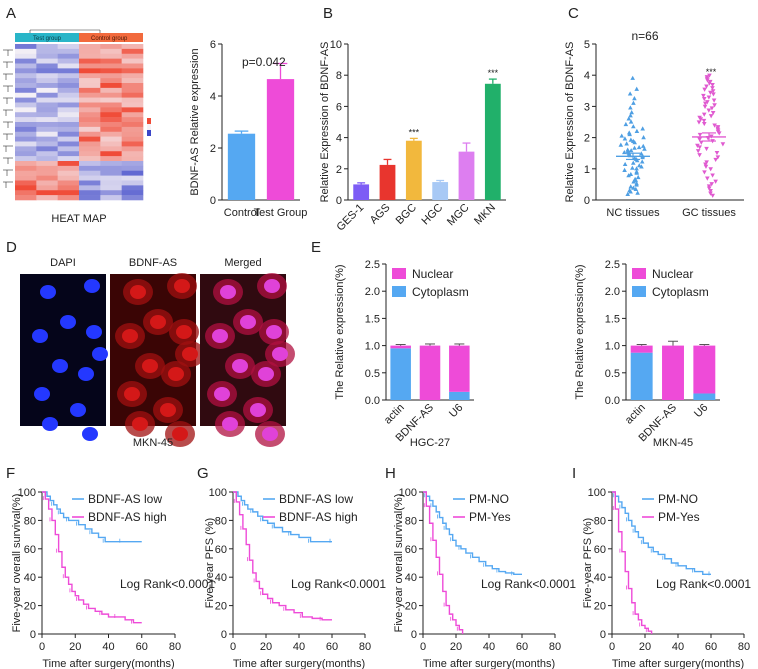 The height and width of the screenshot is (669, 758). I want to click on chart-title: HGC-27, so click(430, 443).